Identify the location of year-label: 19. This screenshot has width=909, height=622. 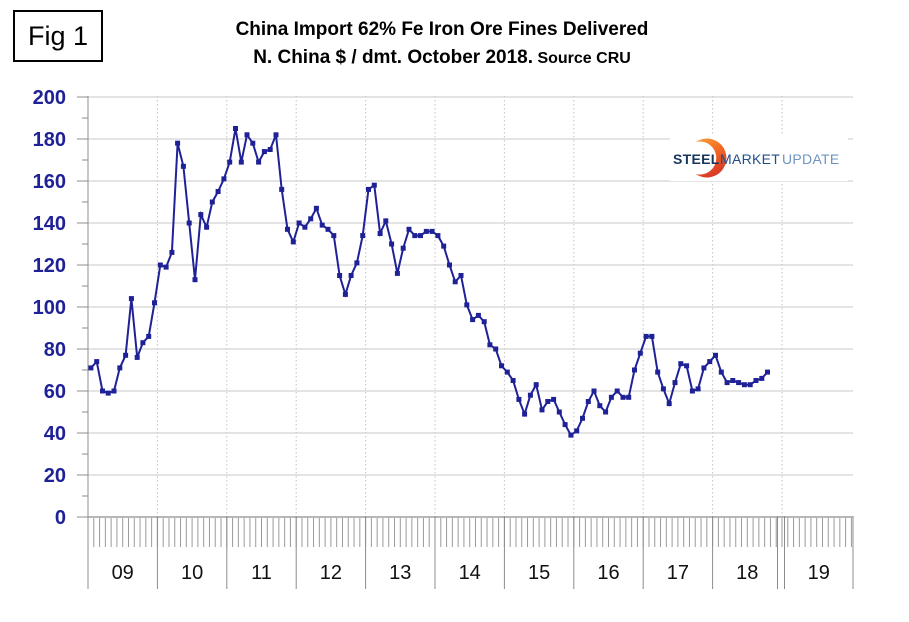
(819, 573).